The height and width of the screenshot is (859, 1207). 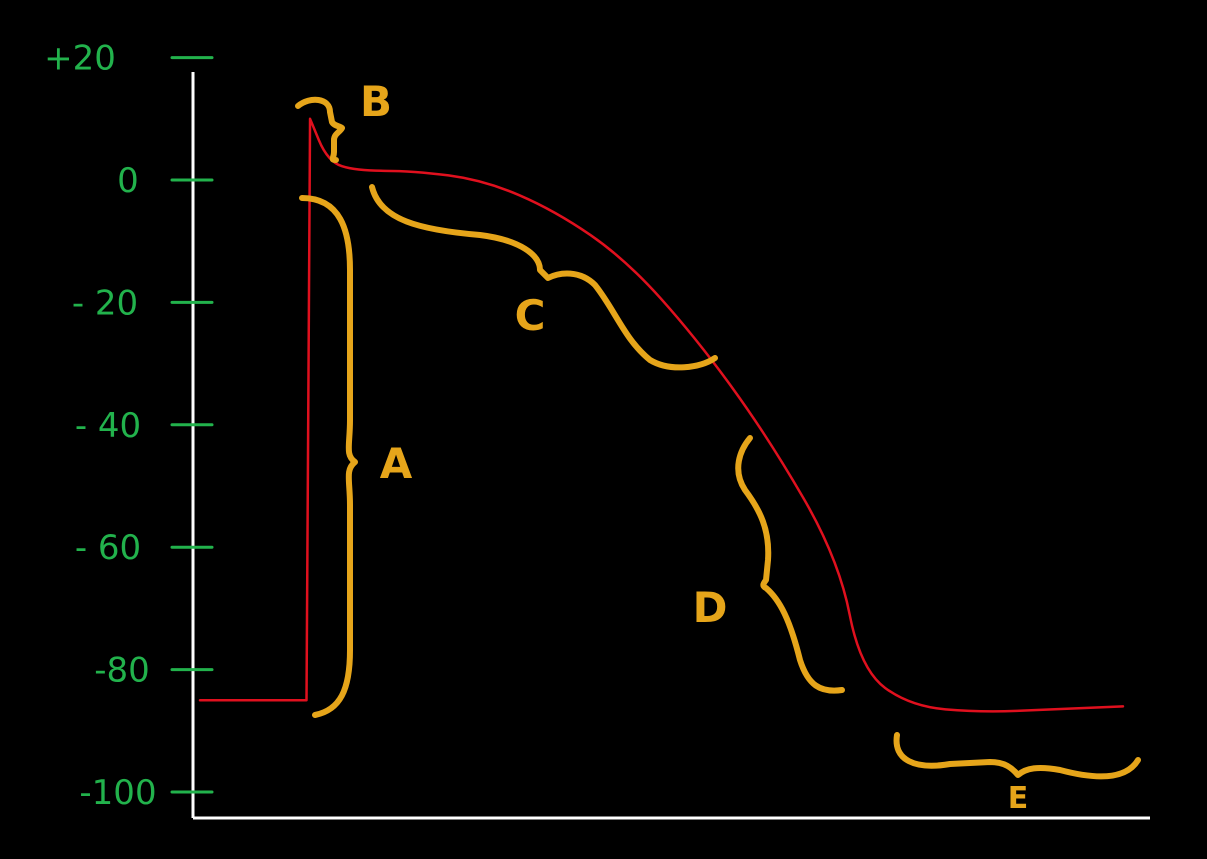 I want to click on brace-e, so click(x=1017, y=756).